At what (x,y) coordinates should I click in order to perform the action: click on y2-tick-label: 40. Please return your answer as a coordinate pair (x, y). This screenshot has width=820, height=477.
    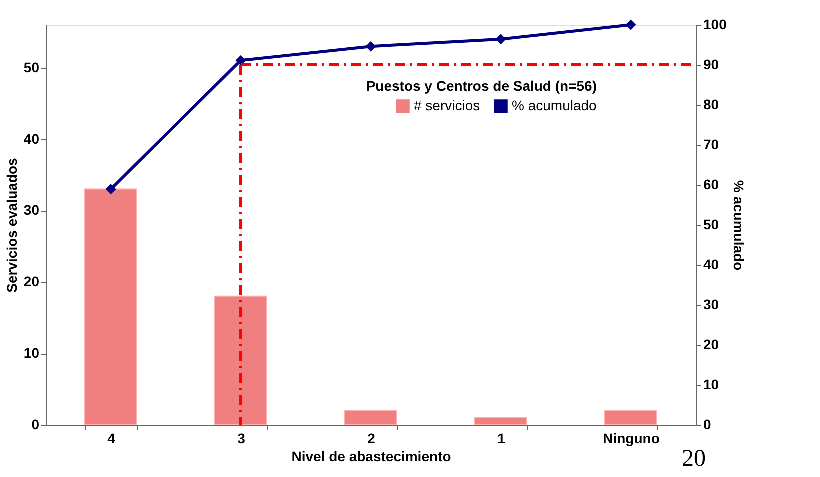
    Looking at the image, I should click on (712, 264).